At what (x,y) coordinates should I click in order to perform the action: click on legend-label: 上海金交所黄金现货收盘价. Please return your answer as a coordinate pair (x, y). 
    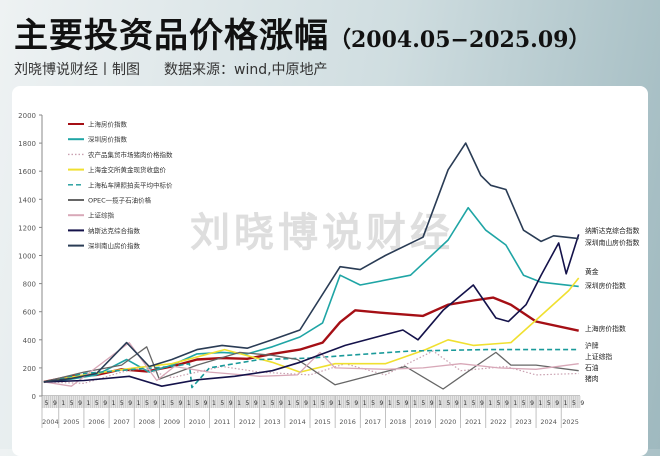
    Looking at the image, I should click on (127, 169).